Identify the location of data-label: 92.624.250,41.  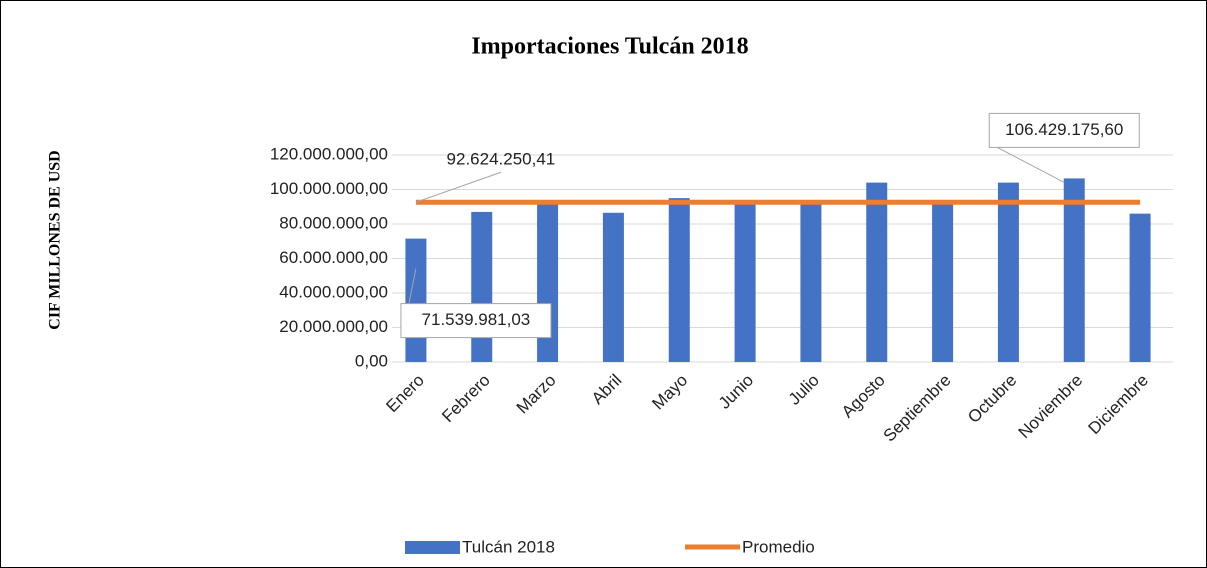
(501, 159).